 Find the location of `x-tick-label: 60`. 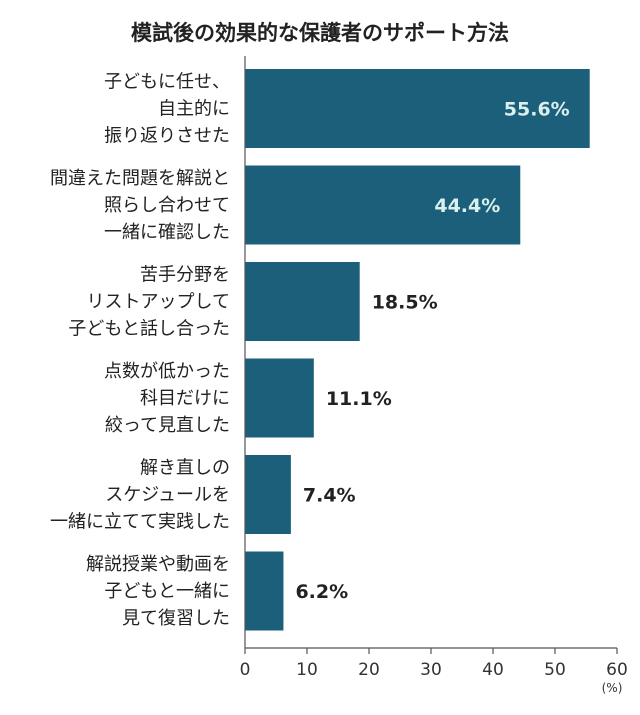

x-tick-label: 60 is located at coordinates (617, 670).